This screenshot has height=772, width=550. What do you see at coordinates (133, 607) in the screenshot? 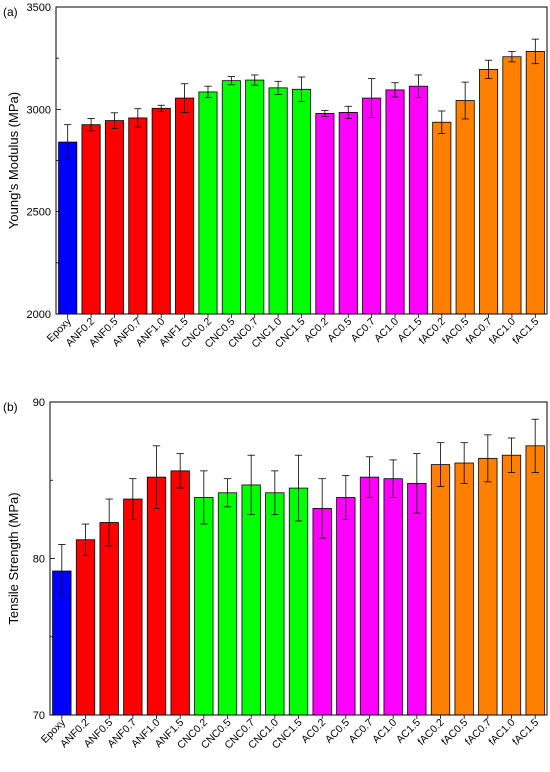
I see `bar-ANF0.7` at bounding box center [133, 607].